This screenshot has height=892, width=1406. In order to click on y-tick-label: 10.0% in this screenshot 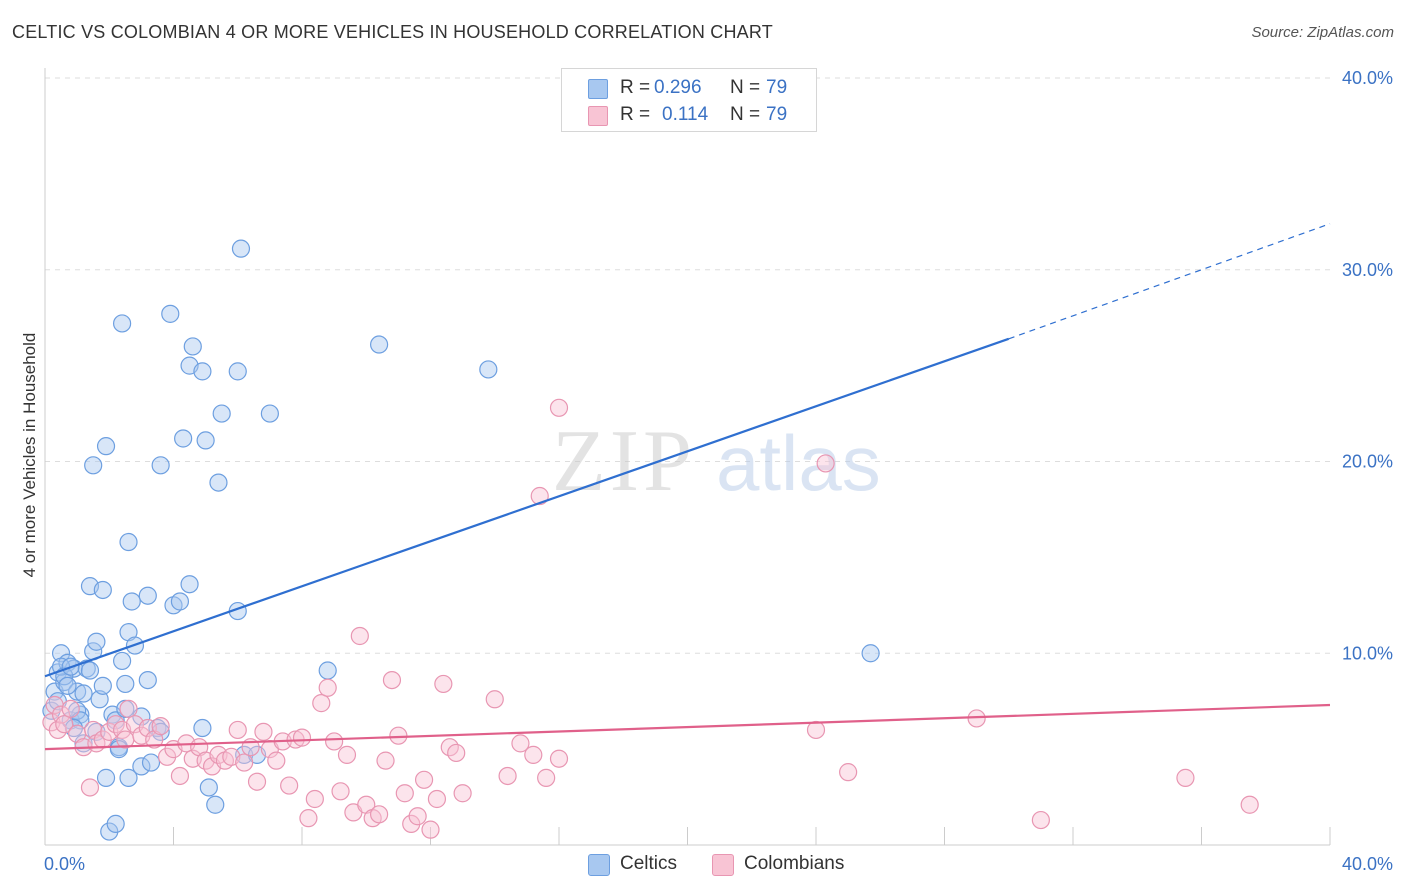, I will do `click(1367, 653)`.